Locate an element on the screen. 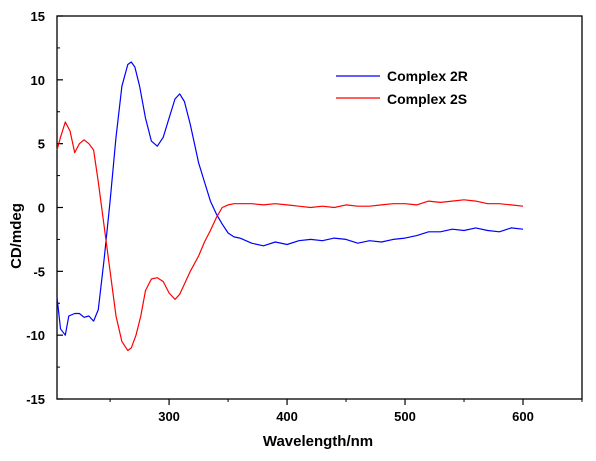 Image resolution: width=596 pixels, height=461 pixels. x-tick-label: 500 is located at coordinates (405, 416).